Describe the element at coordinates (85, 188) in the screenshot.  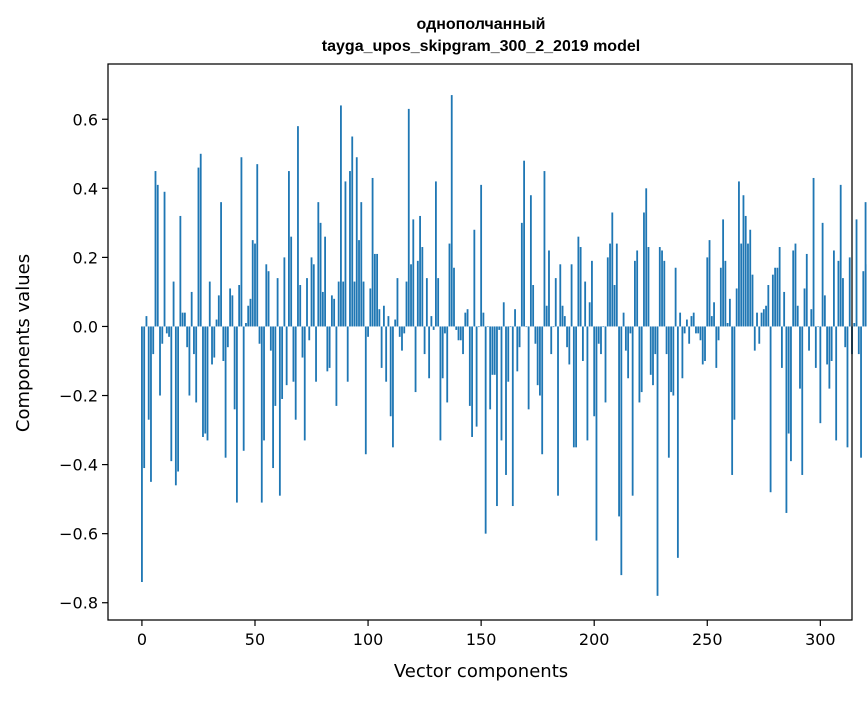
I see `y-tick-label: 0.4` at that location.